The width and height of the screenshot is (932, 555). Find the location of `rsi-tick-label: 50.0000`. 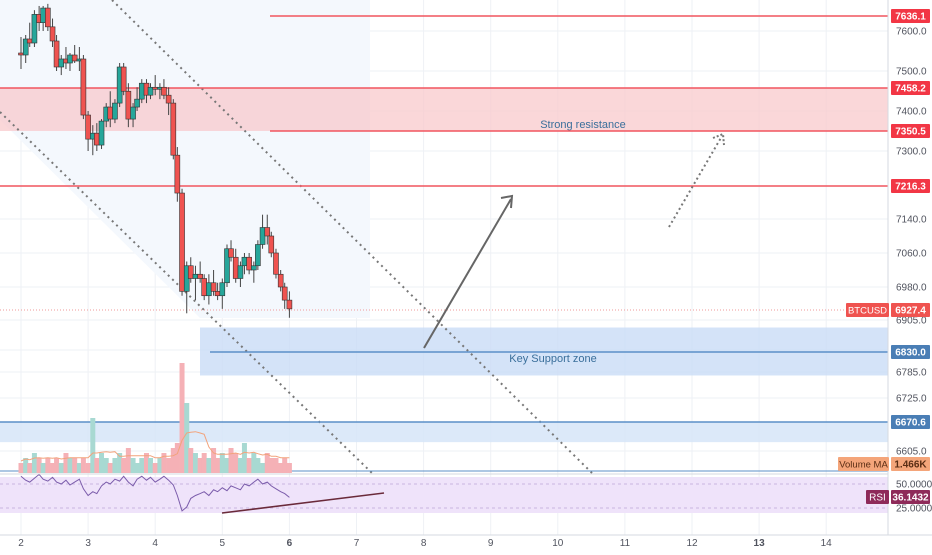

rsi-tick-label: 50.0000 is located at coordinates (914, 485).